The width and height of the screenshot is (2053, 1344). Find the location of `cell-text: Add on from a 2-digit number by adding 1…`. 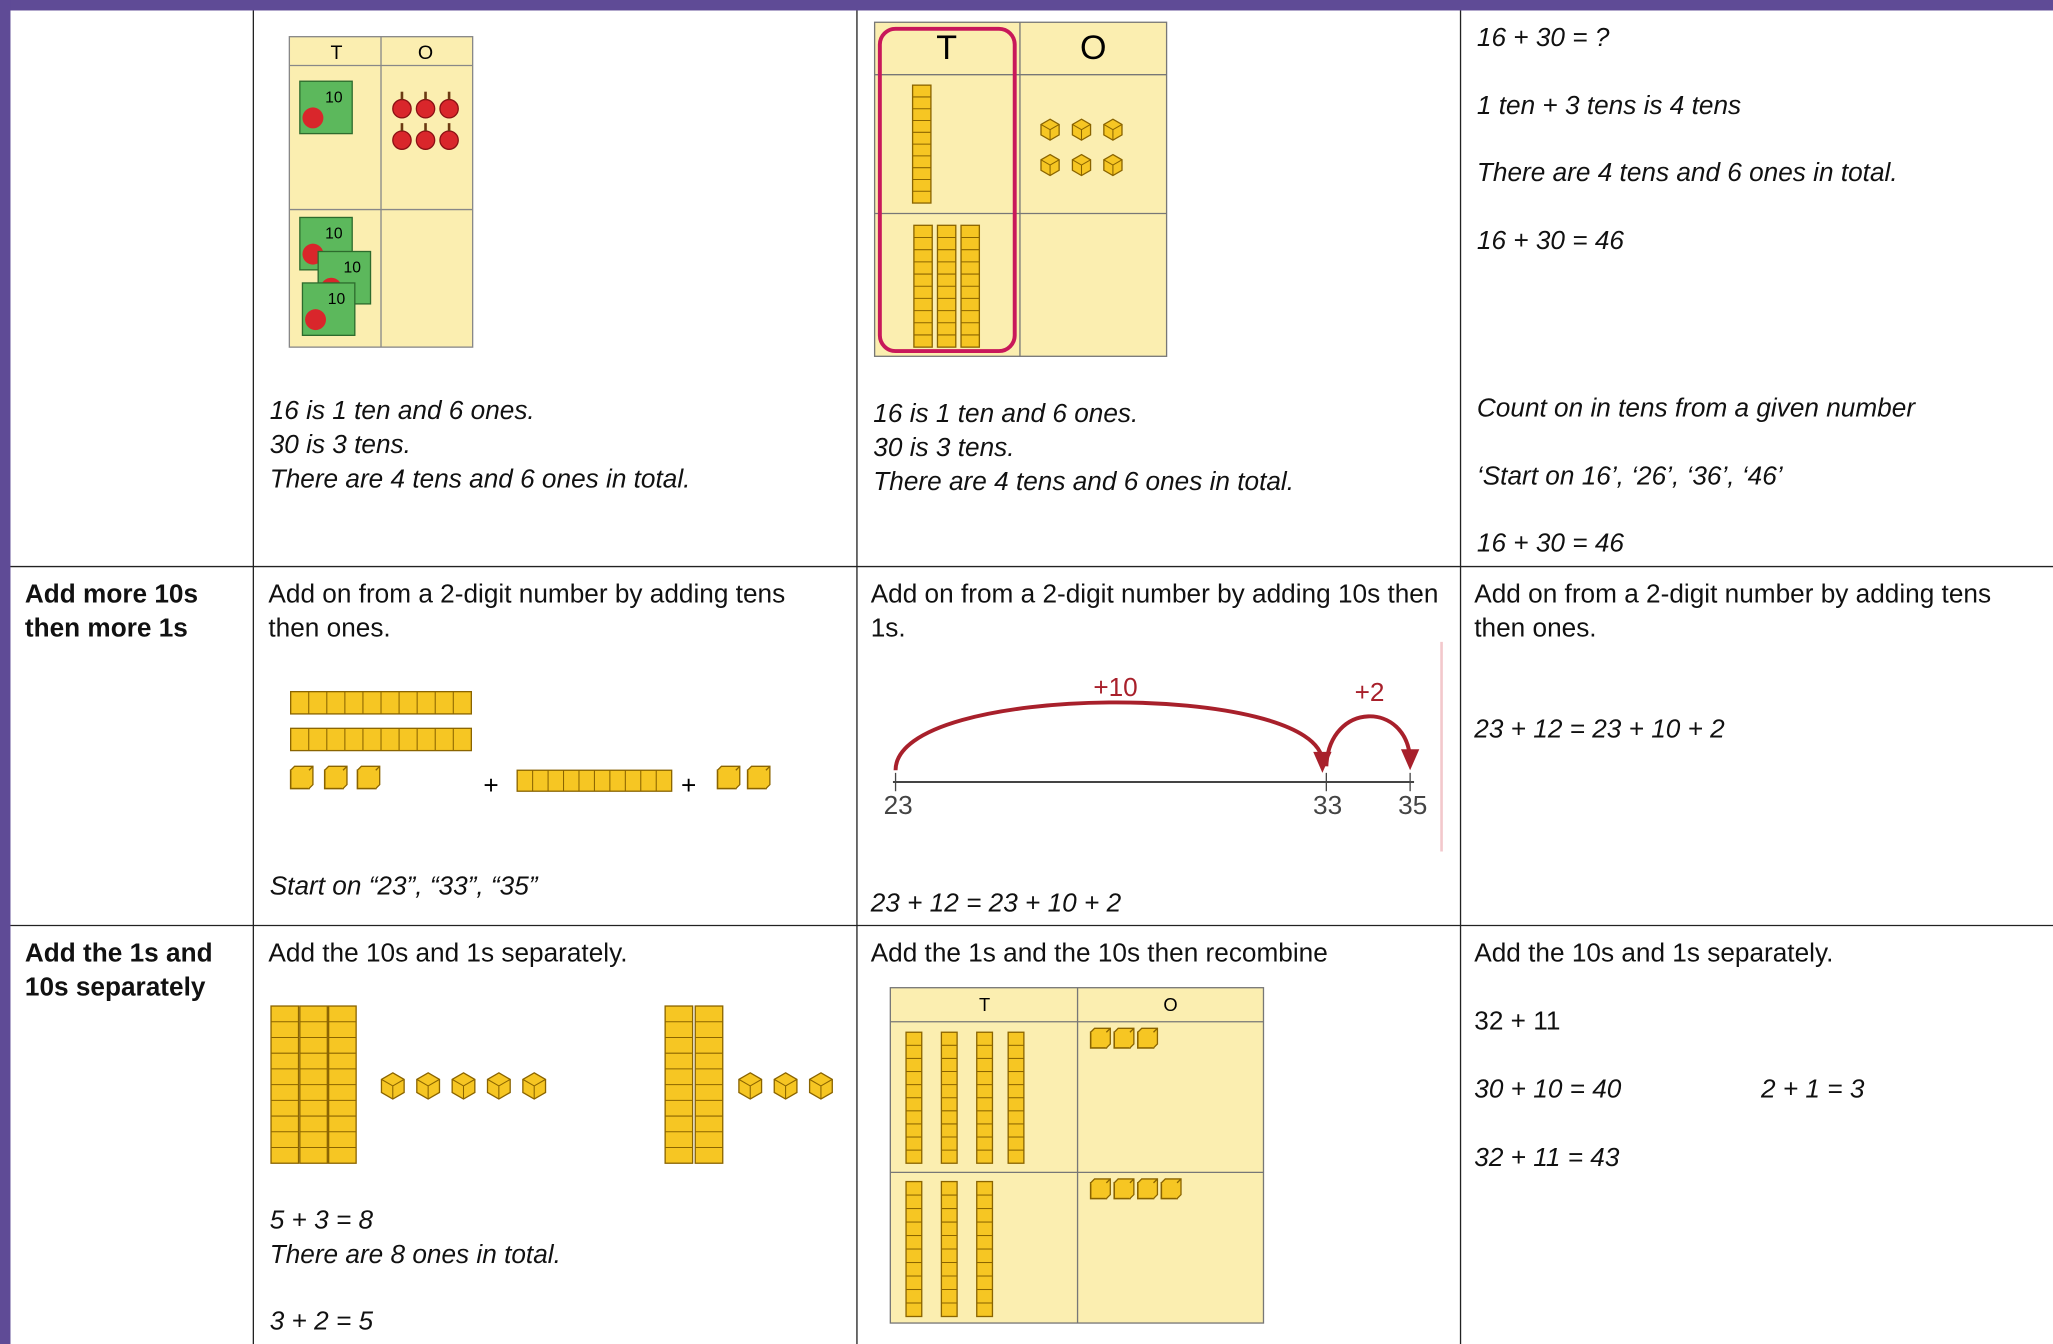

cell-text: Add on from a 2-digit number by adding 1… is located at coordinates (1154, 612).